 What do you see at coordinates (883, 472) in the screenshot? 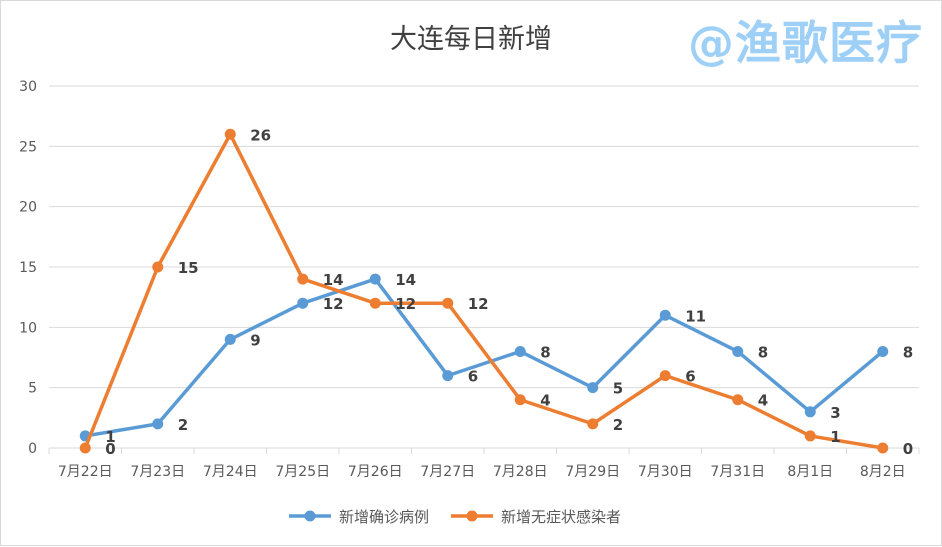
I see `x-tick-label: 8月2日` at bounding box center [883, 472].